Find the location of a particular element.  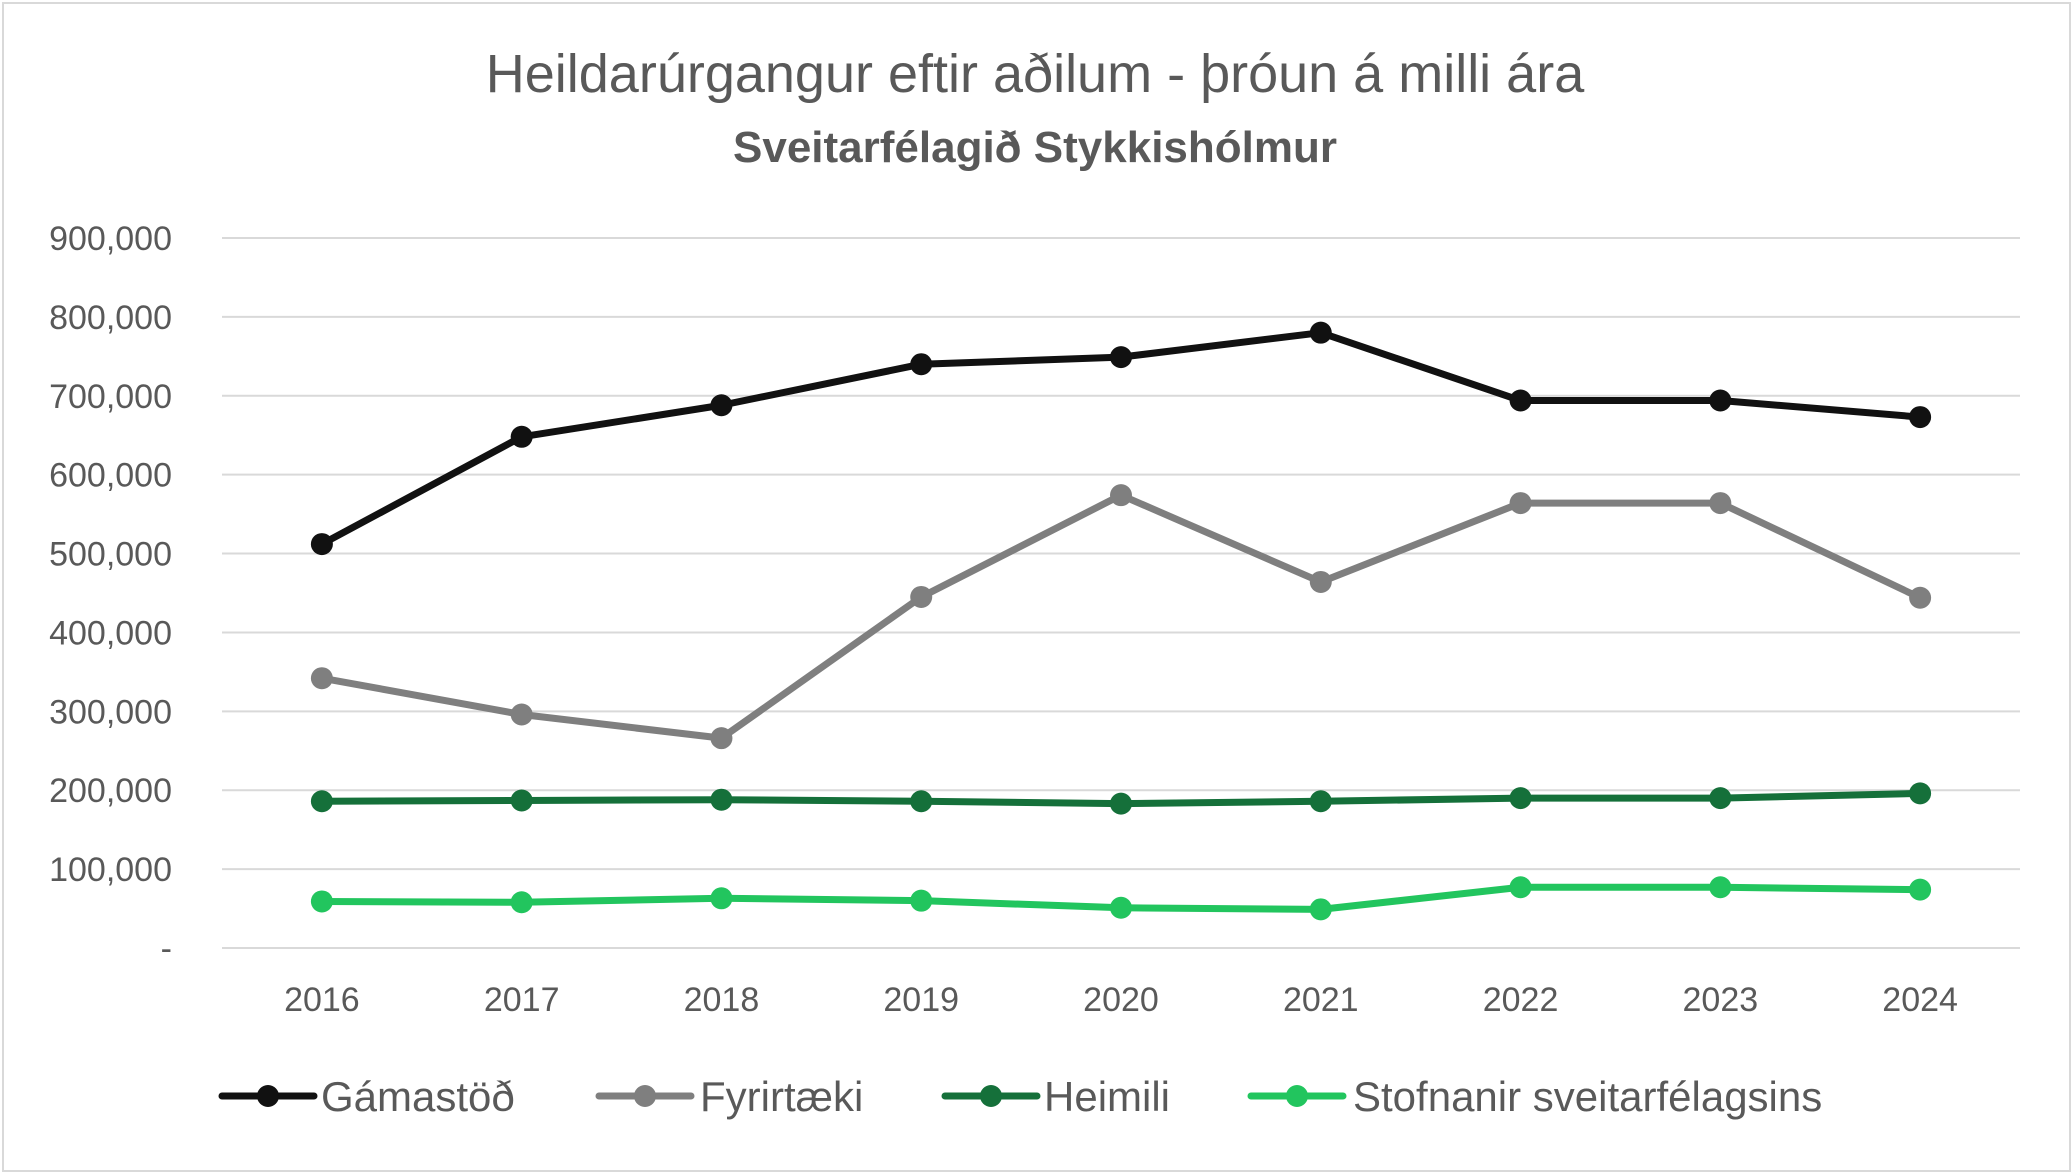

legend-item: Gámastöð is located at coordinates (366, 1096).